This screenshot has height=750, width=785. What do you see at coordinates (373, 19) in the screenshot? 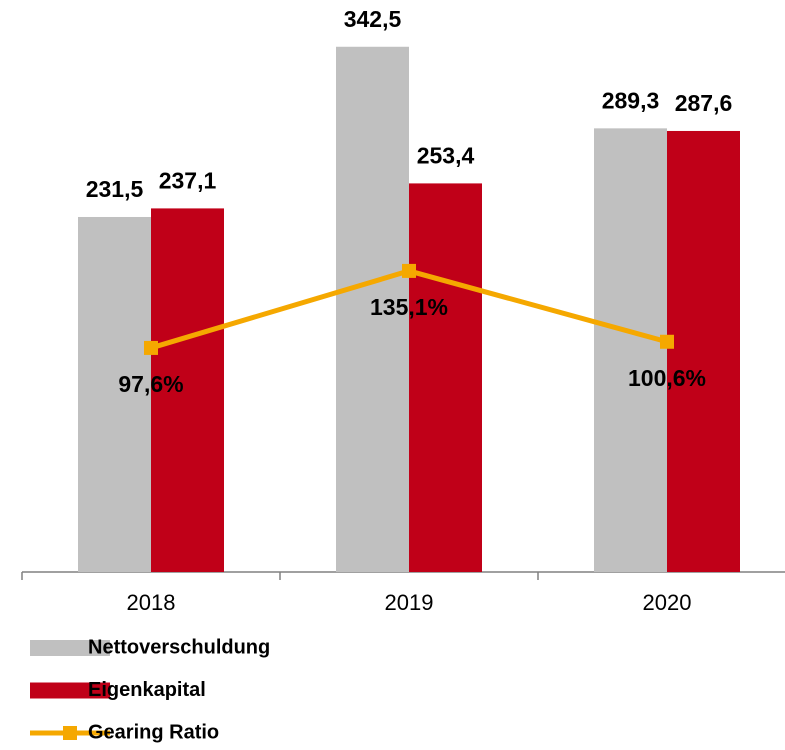
I see `data-label: 342,5` at bounding box center [373, 19].